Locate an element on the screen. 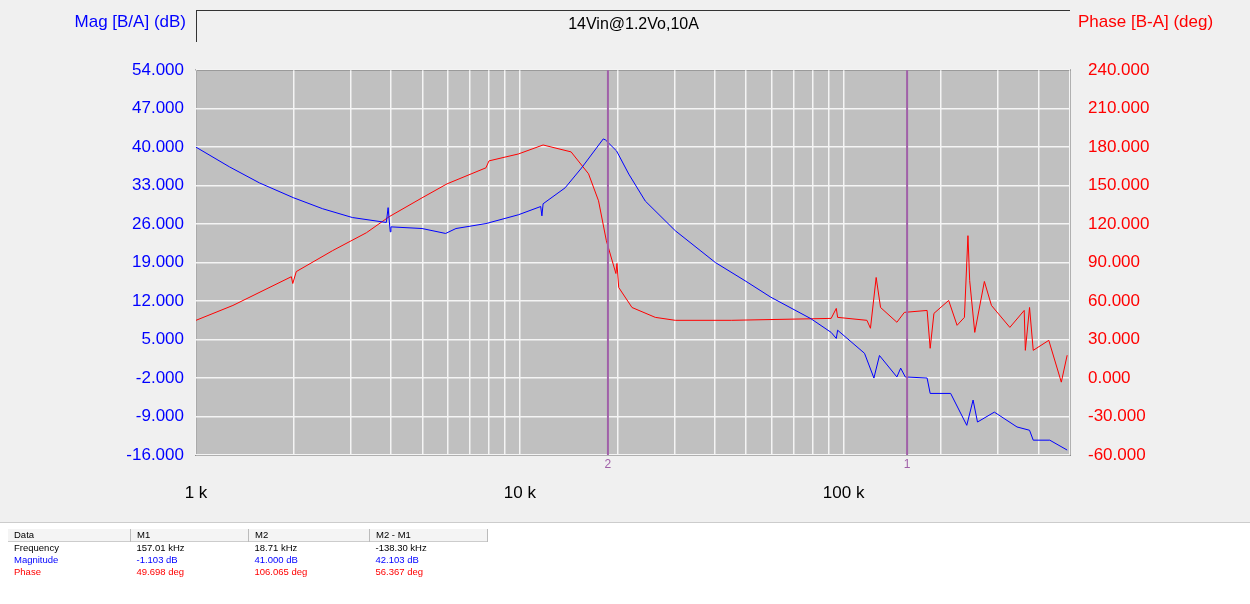 The width and height of the screenshot is (1250, 604). y-tick-label: 40.000 is located at coordinates (158, 146).